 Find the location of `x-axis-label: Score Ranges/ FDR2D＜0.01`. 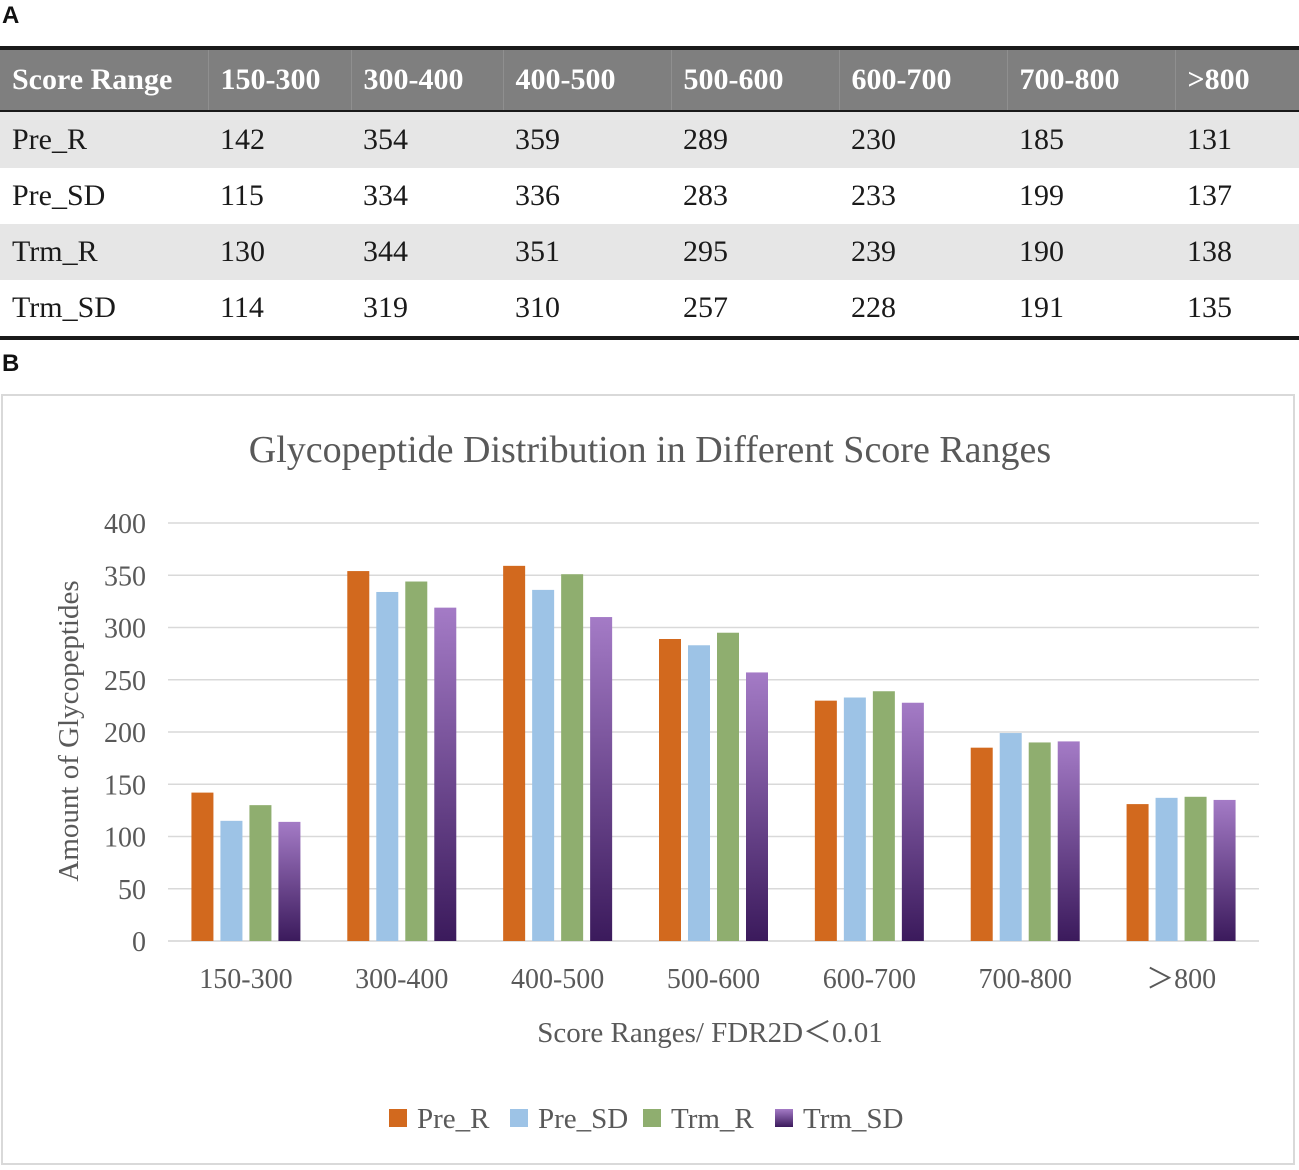

x-axis-label: Score Ranges/ FDR2D＜0.01 is located at coordinates (710, 1033).